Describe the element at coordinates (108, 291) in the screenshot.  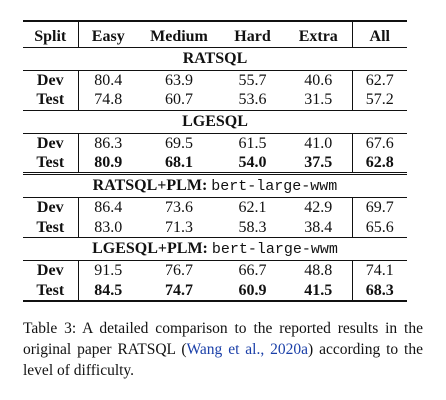
I see `table-cell: 84.5` at that location.